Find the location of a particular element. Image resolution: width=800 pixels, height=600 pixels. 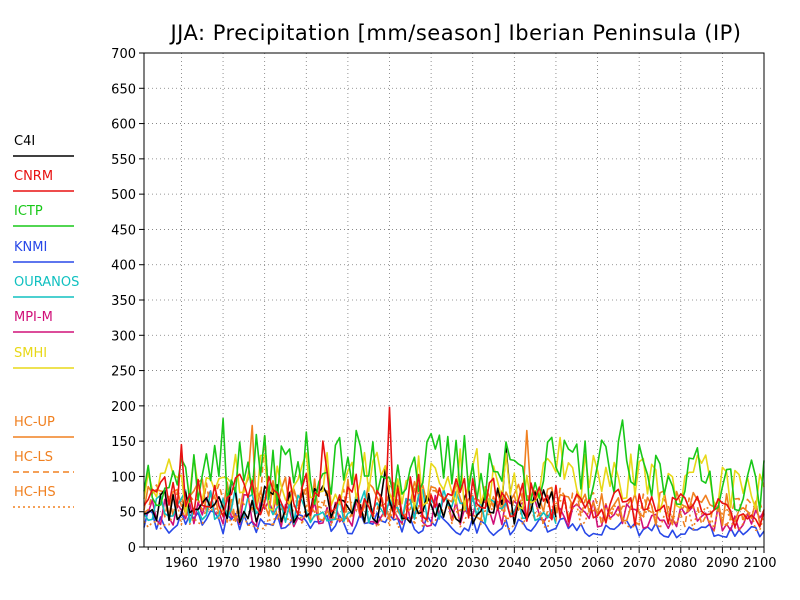

legend-label: CNRM is located at coordinates (33, 176).